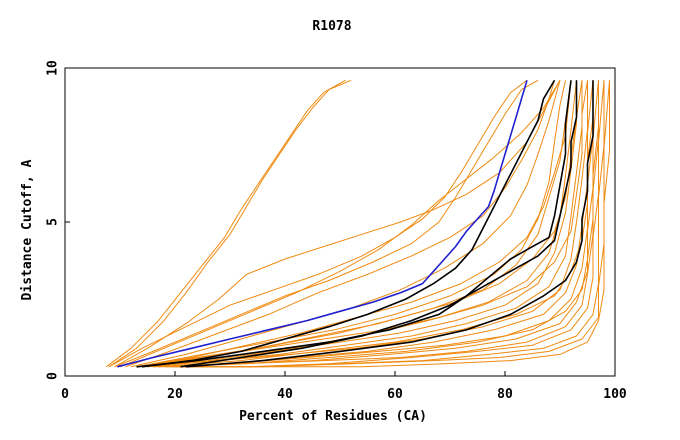 The height and width of the screenshot is (440, 680). I want to click on y-tick-label: 0, so click(53, 376).